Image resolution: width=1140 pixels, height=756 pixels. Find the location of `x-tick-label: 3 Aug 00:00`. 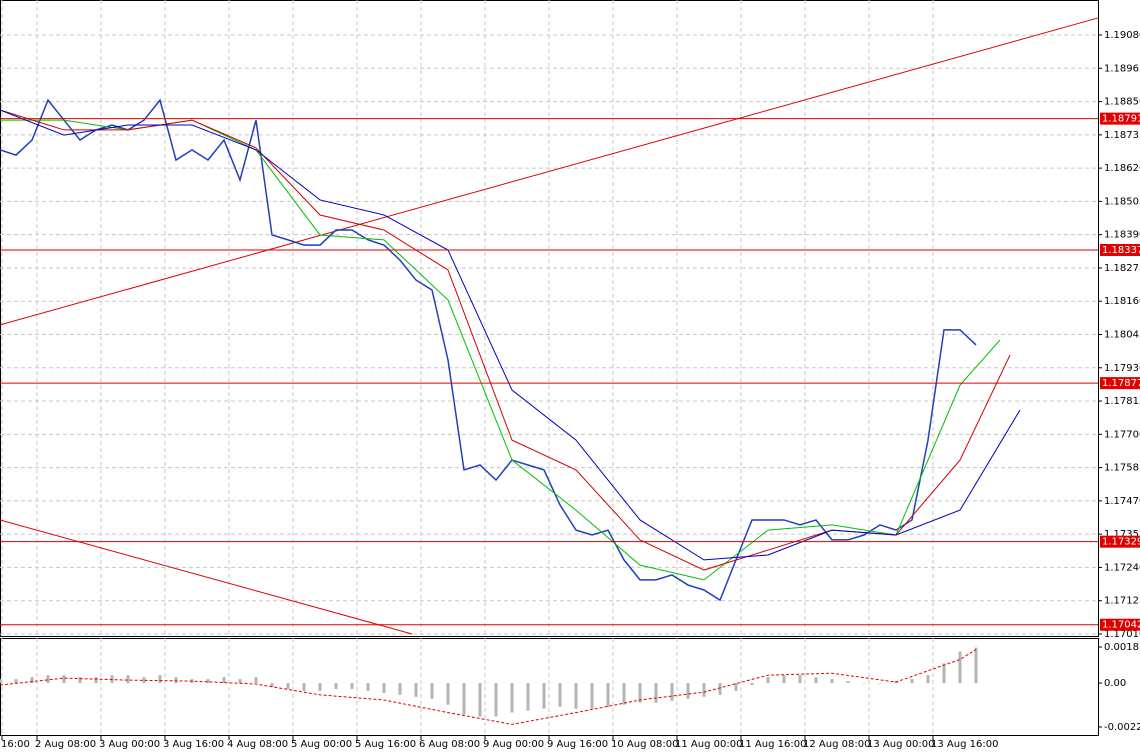

x-tick-label: 3 Aug 00:00 is located at coordinates (129, 744).